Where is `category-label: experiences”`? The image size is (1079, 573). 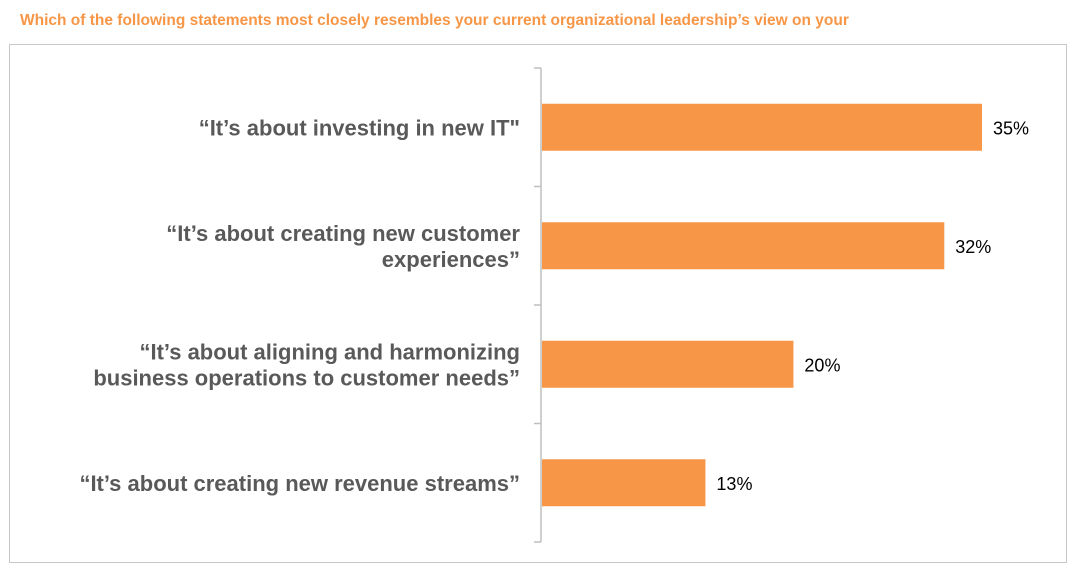
category-label: experiences” is located at coordinates (451, 259).